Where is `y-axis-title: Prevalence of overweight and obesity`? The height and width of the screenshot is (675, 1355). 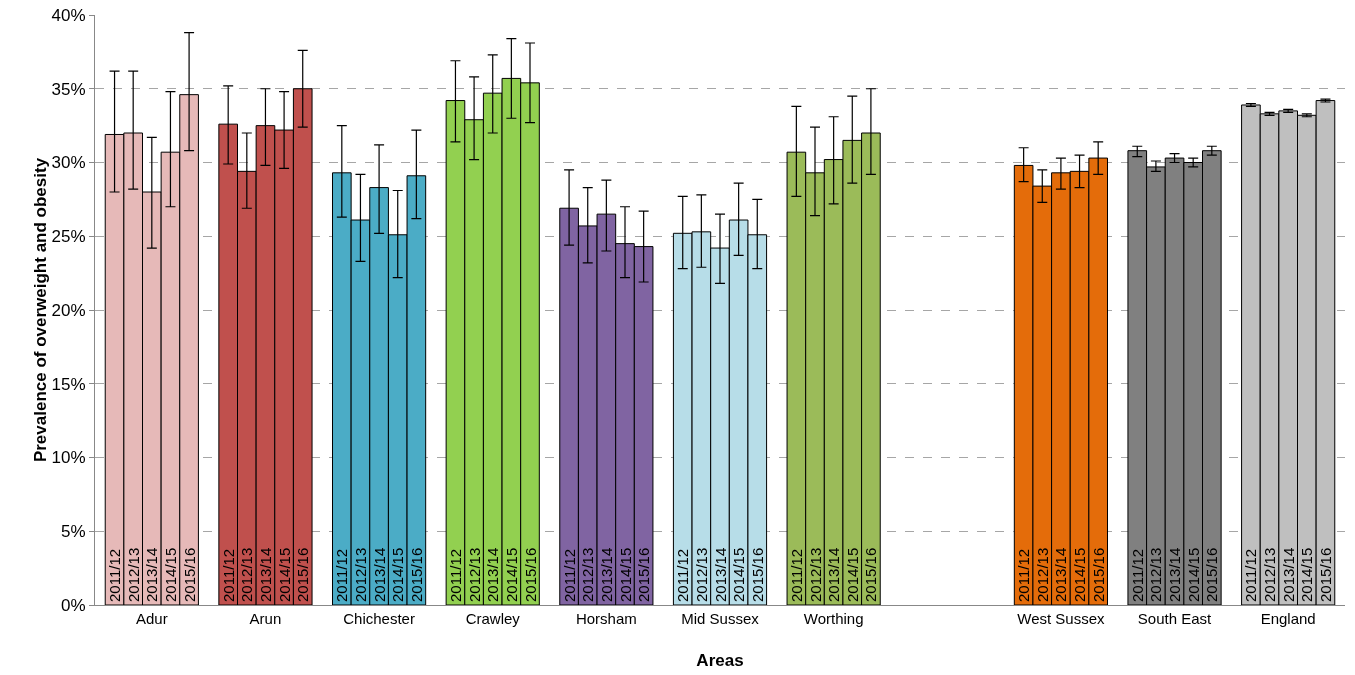
y-axis-title: Prevalence of overweight and obesity is located at coordinates (40, 310).